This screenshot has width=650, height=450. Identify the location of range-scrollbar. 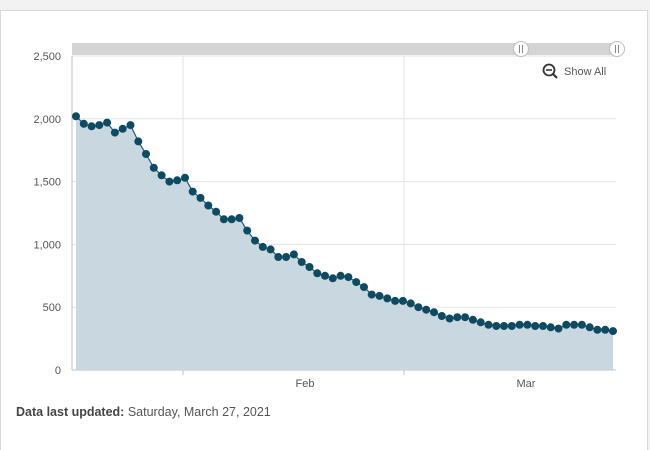
(346, 49).